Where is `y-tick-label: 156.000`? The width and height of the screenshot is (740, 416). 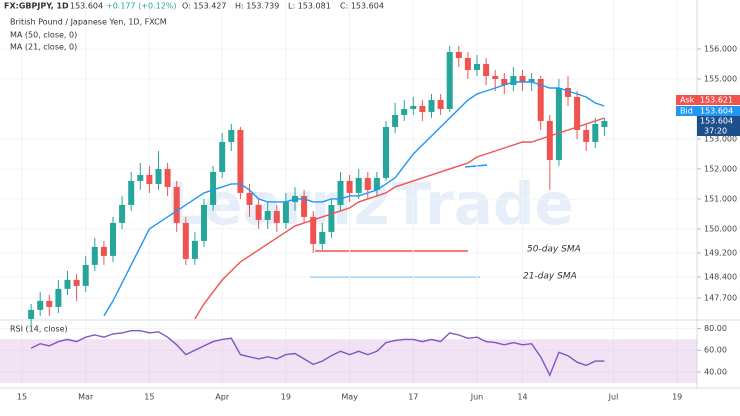
y-tick-label: 156.000 is located at coordinates (720, 48).